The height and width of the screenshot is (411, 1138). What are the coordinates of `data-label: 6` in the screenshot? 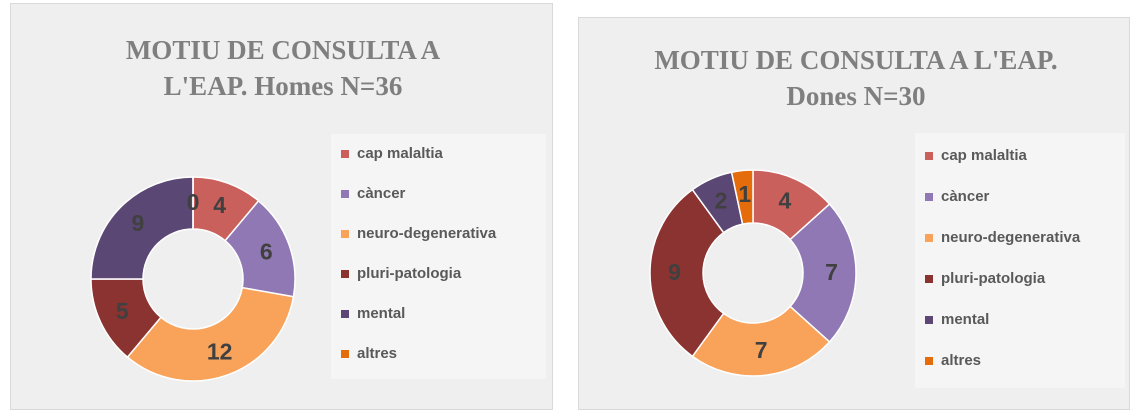 It's located at (266, 251).